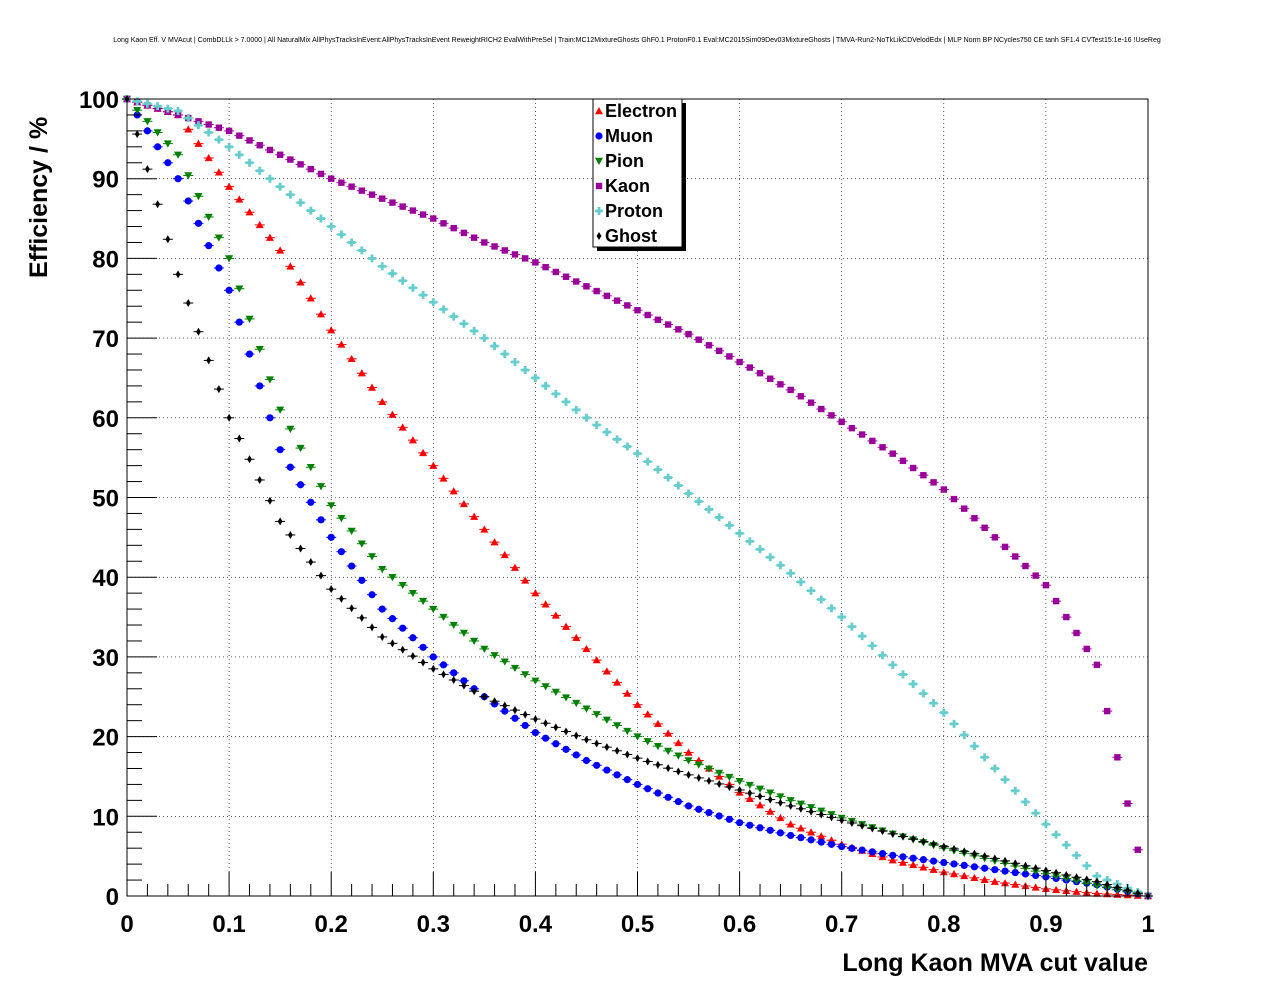 The height and width of the screenshot is (996, 1276). What do you see at coordinates (433, 924) in the screenshot?
I see `x-tick-label: 0.3` at bounding box center [433, 924].